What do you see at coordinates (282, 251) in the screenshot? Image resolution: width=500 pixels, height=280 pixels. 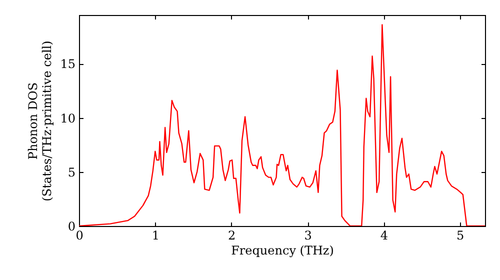 I see `x-axis-title: Frequency (THz)` at bounding box center [282, 251].